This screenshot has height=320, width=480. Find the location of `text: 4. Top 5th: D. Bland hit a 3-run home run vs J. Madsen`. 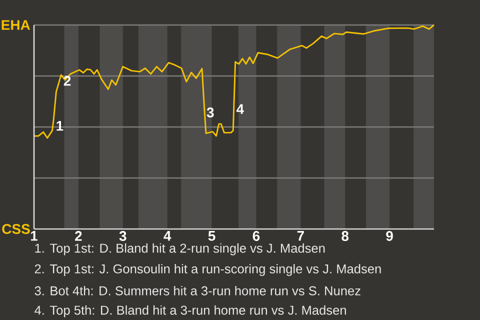

text: 4. Top 5th: D. Bland hit a 3-run home run vs J. Madsen is located at coordinates (190, 311).